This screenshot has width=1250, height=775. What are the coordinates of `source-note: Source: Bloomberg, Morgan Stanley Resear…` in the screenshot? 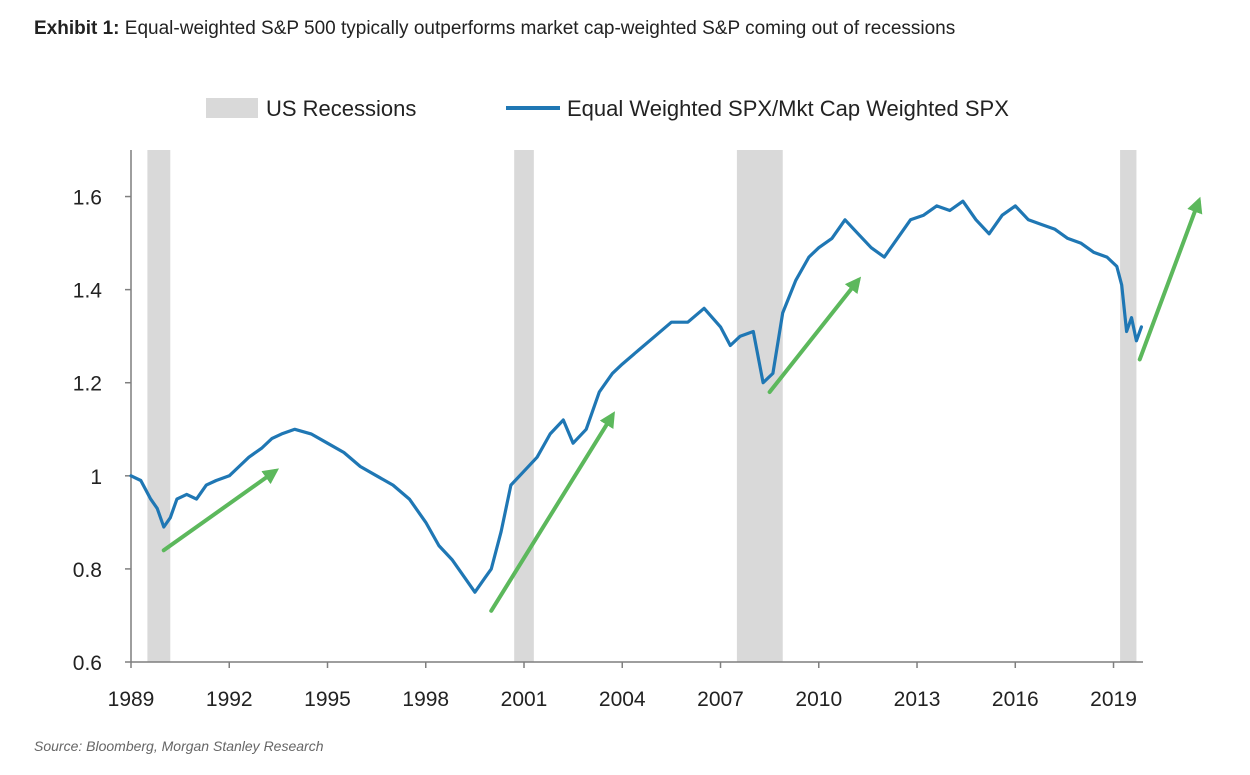 It's located at (179, 746).